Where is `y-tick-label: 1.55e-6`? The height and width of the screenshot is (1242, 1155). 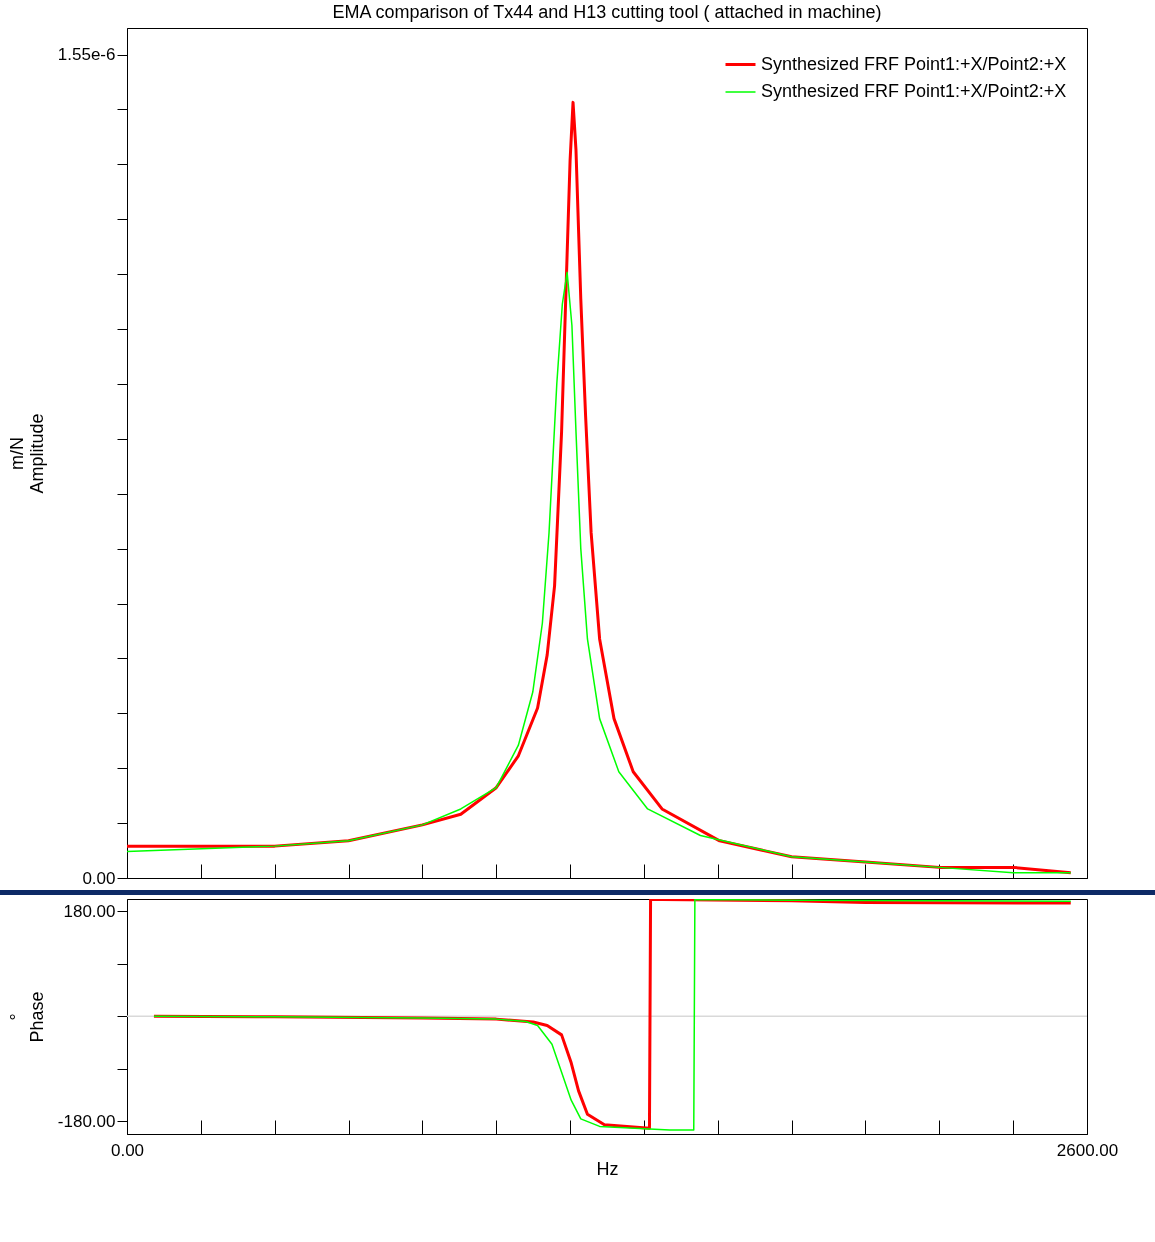
y-tick-label: 1.55e-6 is located at coordinates (86, 55).